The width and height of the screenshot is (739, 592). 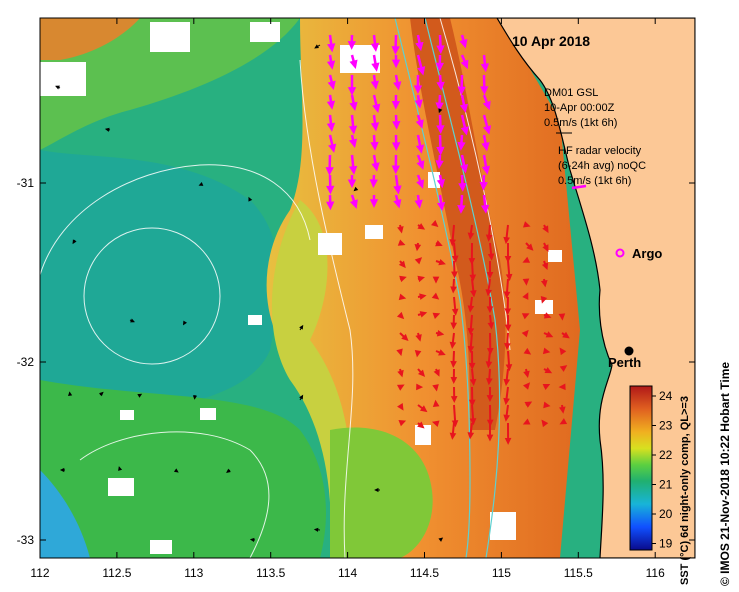 What do you see at coordinates (662, 470) in the screenshot?
I see `colorbar-ticks: 24 23 22 21 20 19` at bounding box center [662, 470].